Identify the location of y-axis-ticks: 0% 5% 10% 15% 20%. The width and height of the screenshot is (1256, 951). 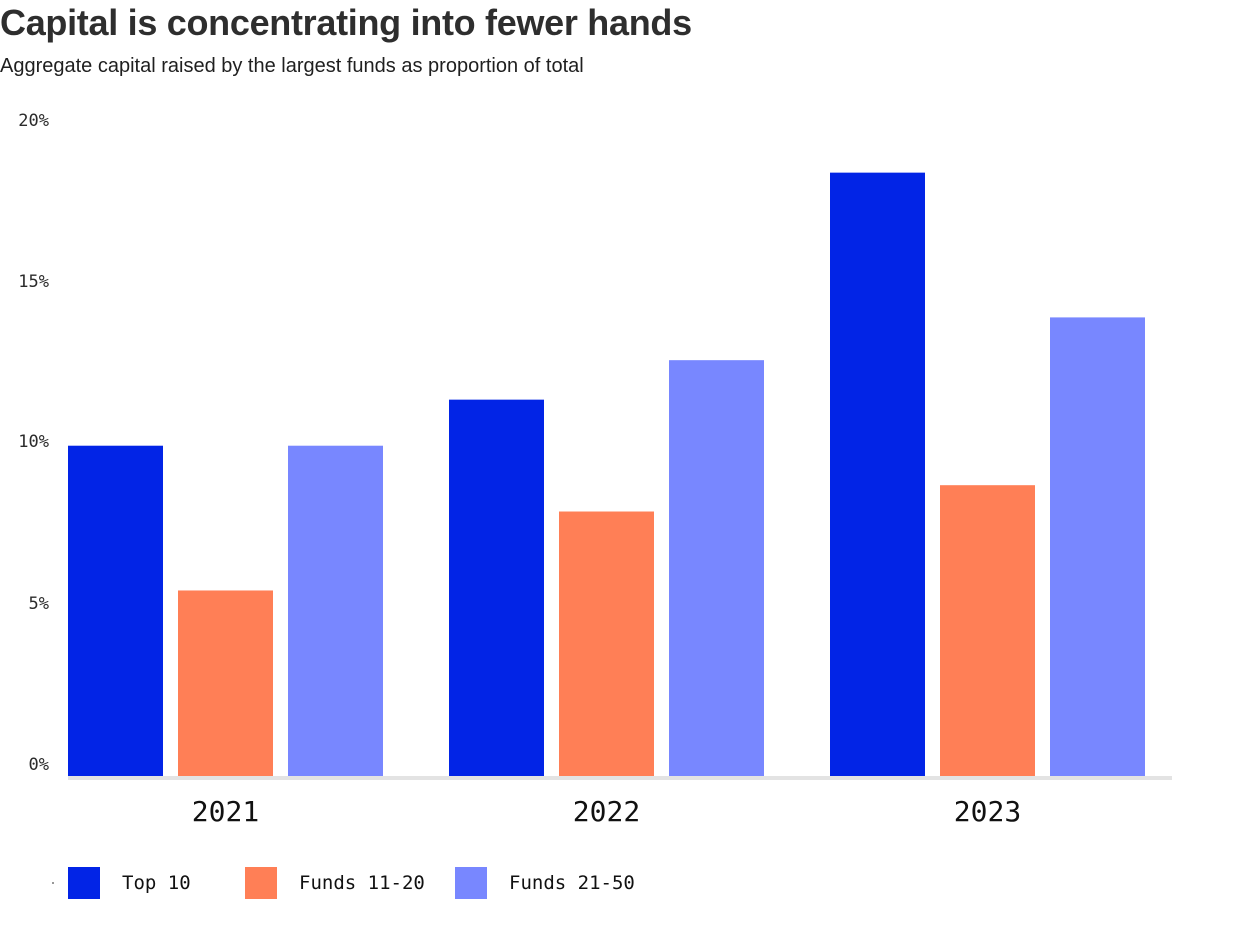
(33, 443).